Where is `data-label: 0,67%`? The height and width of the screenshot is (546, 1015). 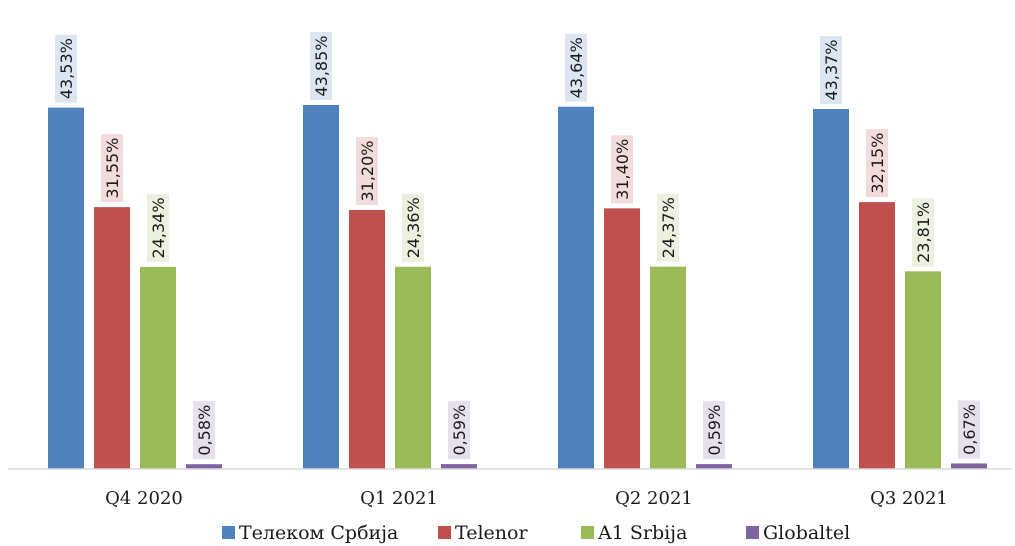 data-label: 0,67% is located at coordinates (969, 429).